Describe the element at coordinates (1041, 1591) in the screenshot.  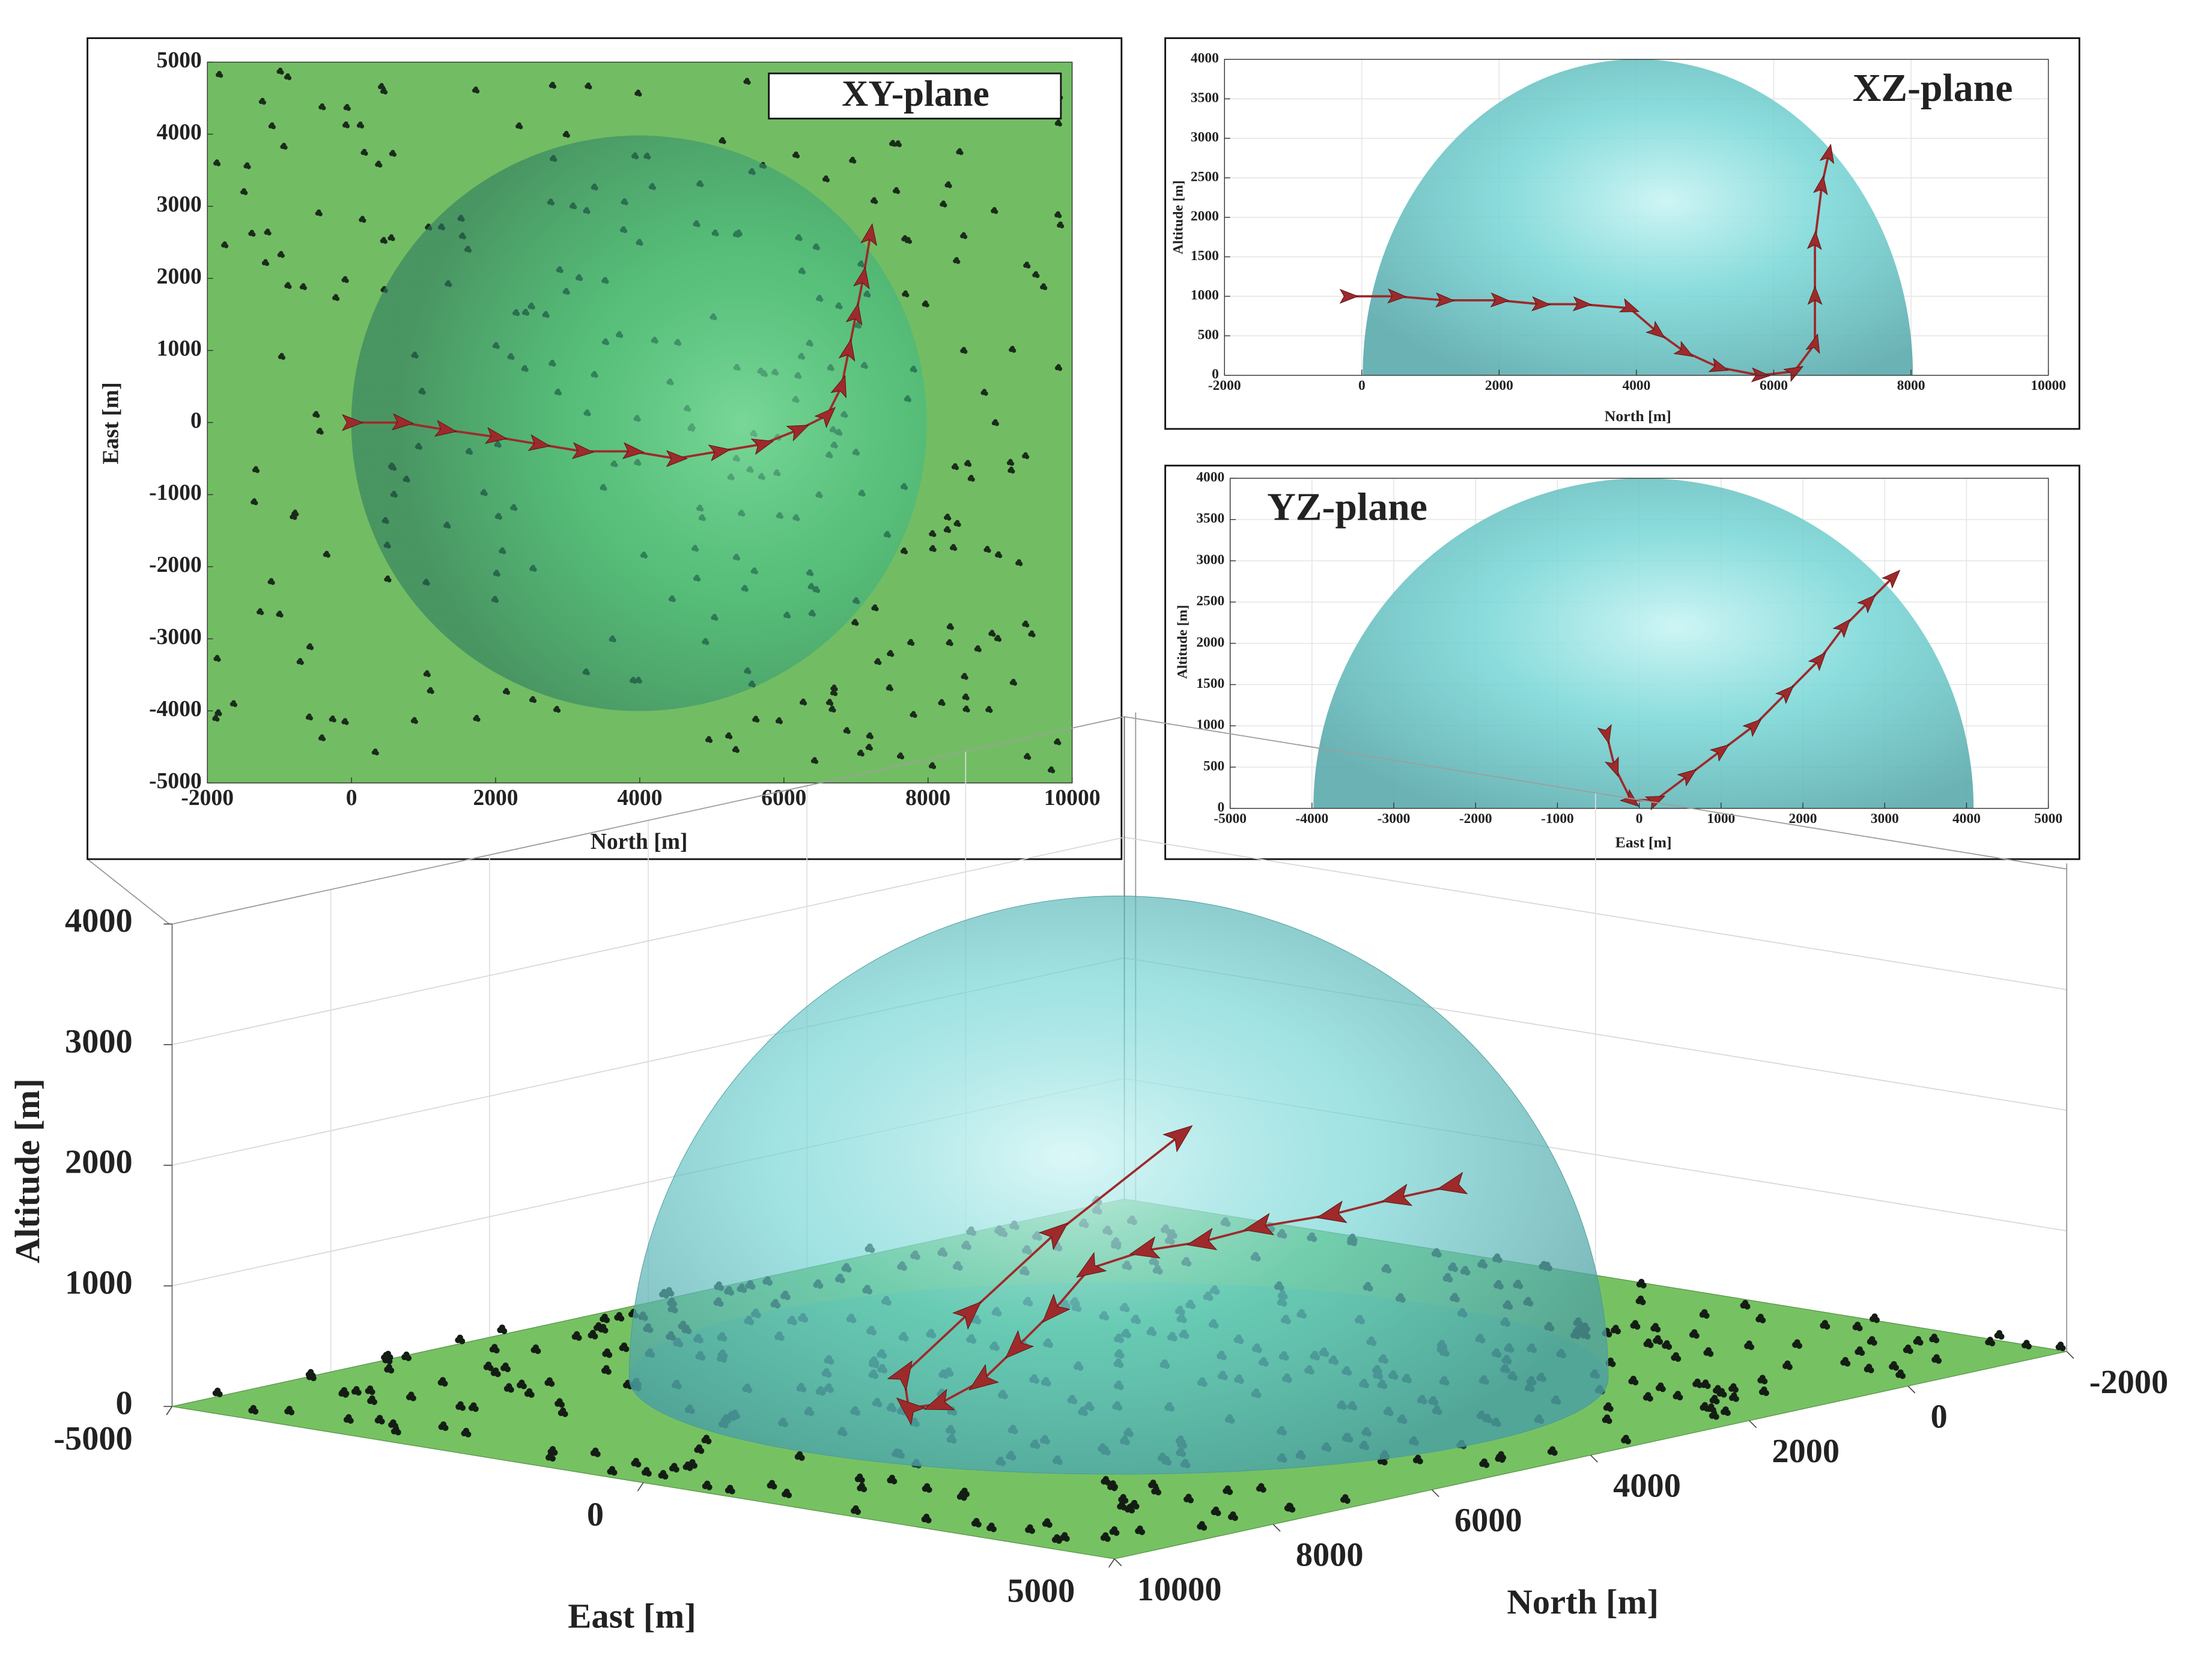
I see `y-tick-label: 5000` at that location.